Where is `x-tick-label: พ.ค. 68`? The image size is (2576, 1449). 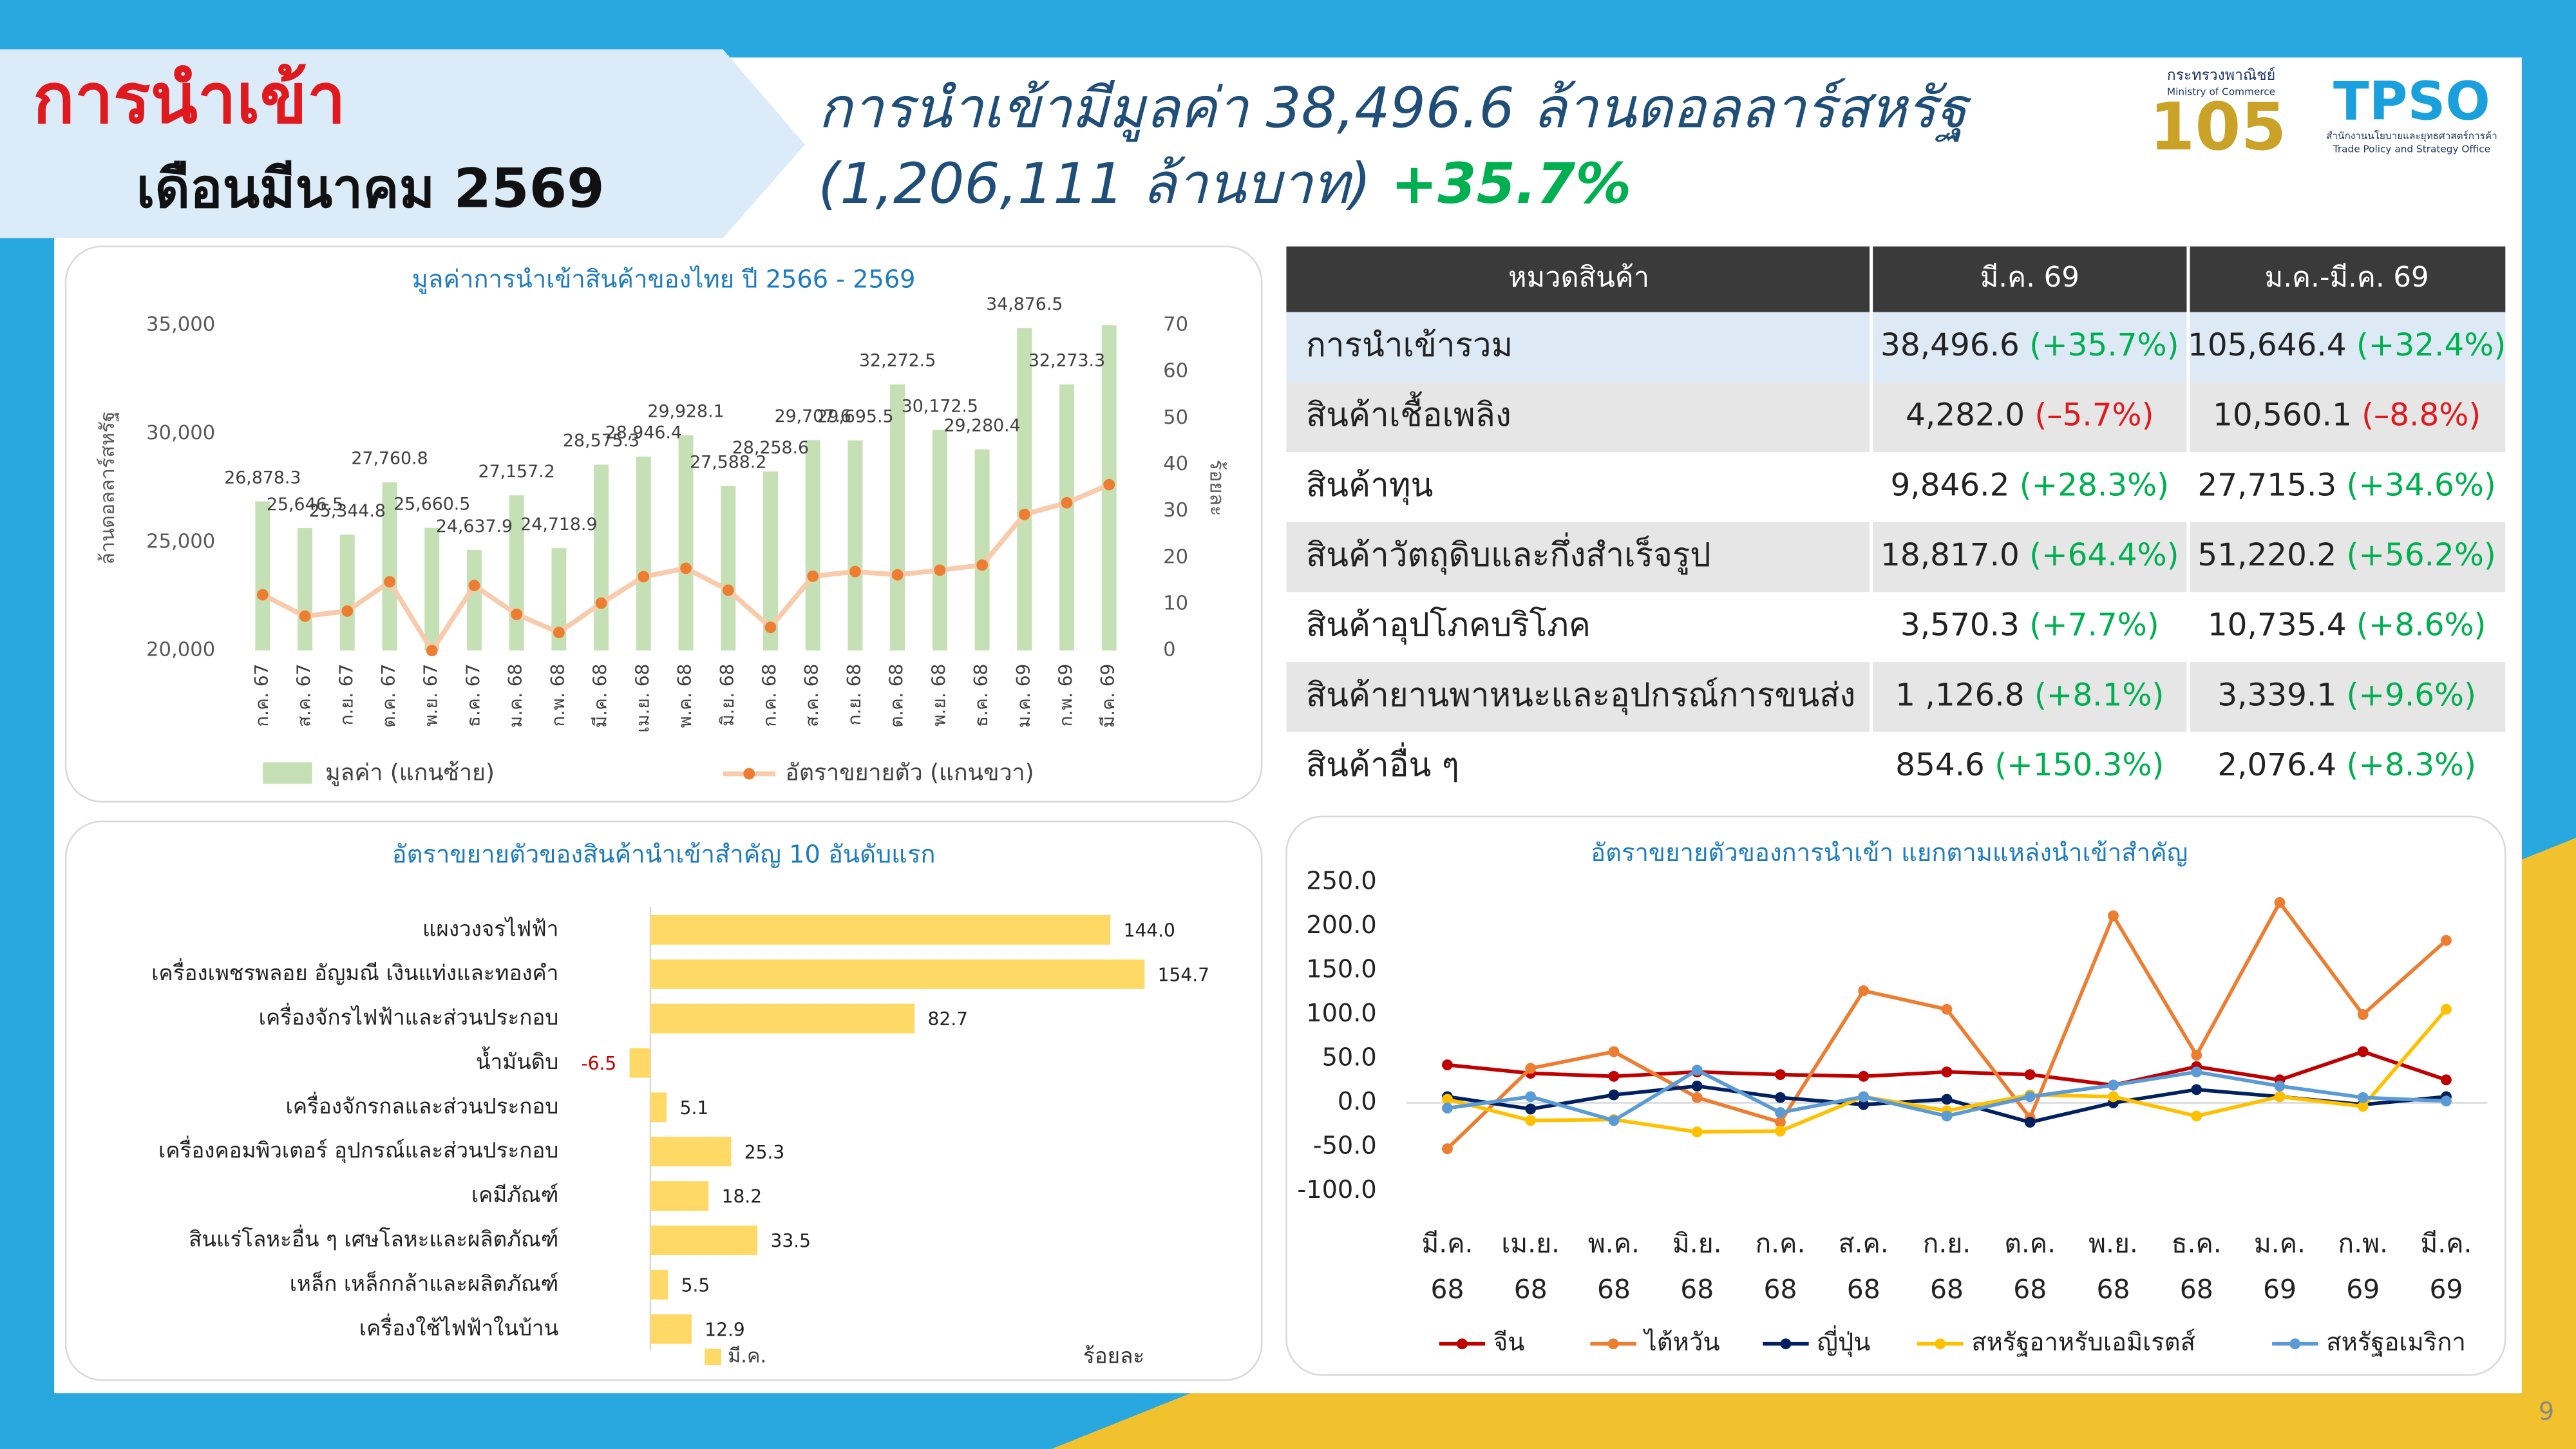
x-tick-label: พ.ค. 68 is located at coordinates (685, 696).